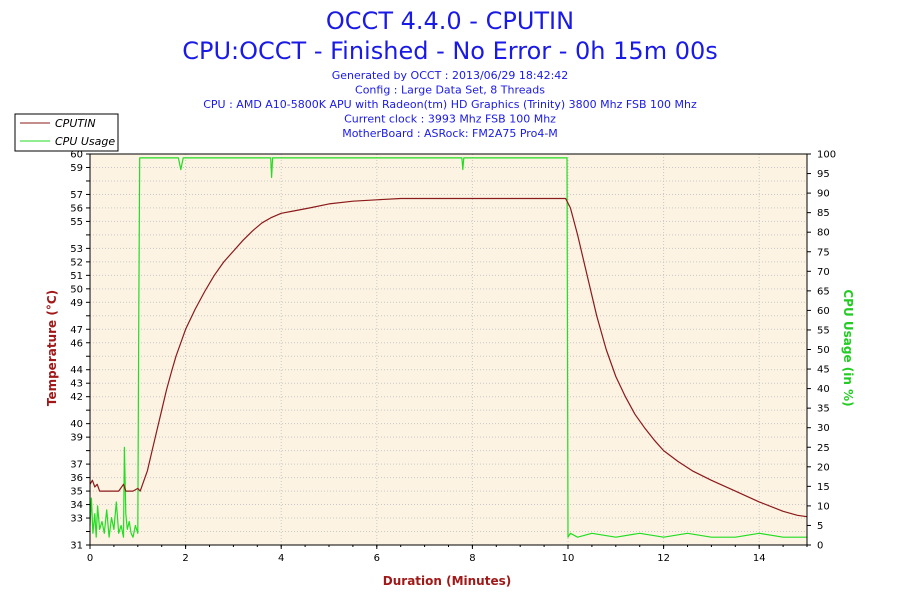 The image size is (900, 600). What do you see at coordinates (447, 554) in the screenshot?
I see `x-axis-ticks: 0 2 4 6 8 10 12 14` at bounding box center [447, 554].